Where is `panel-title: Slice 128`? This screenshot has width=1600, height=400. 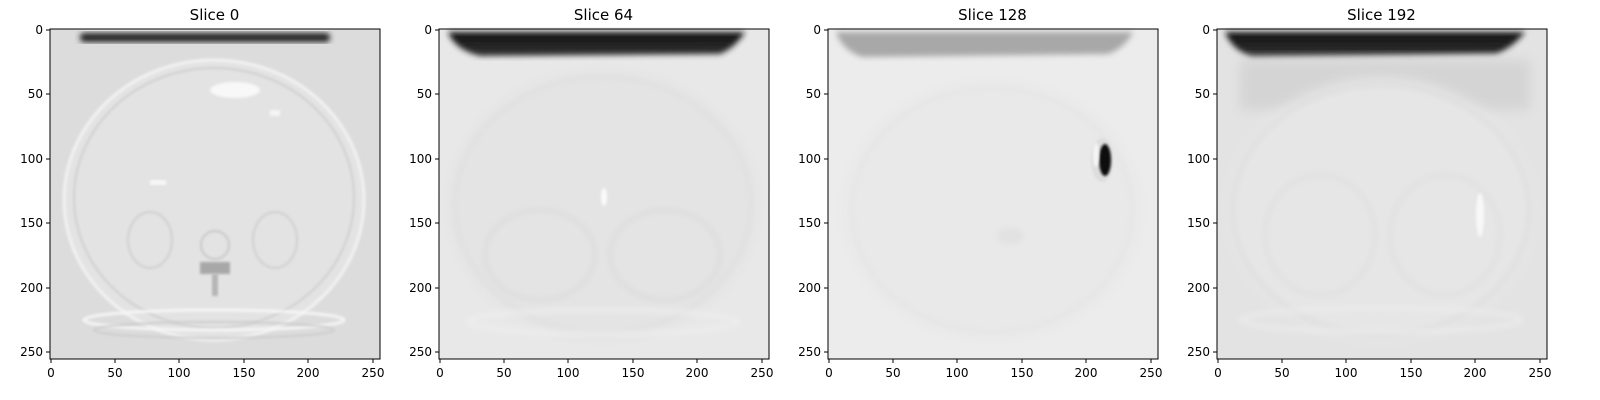 panel-title: Slice 128 is located at coordinates (992, 15).